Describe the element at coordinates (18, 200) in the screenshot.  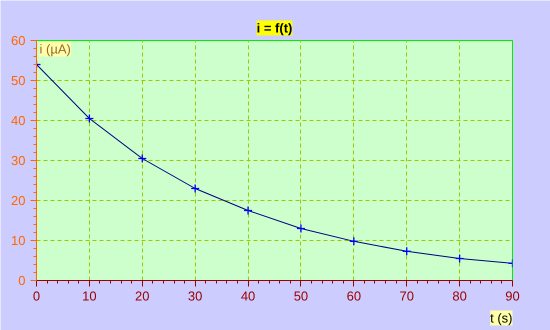
I see `y-tick-label: 20` at that location.